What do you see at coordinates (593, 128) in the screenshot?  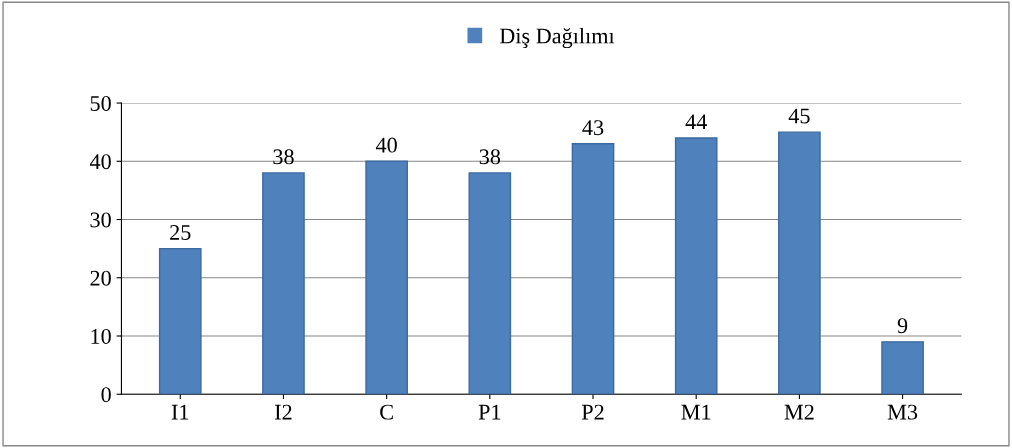 I see `data-label: 43` at bounding box center [593, 128].